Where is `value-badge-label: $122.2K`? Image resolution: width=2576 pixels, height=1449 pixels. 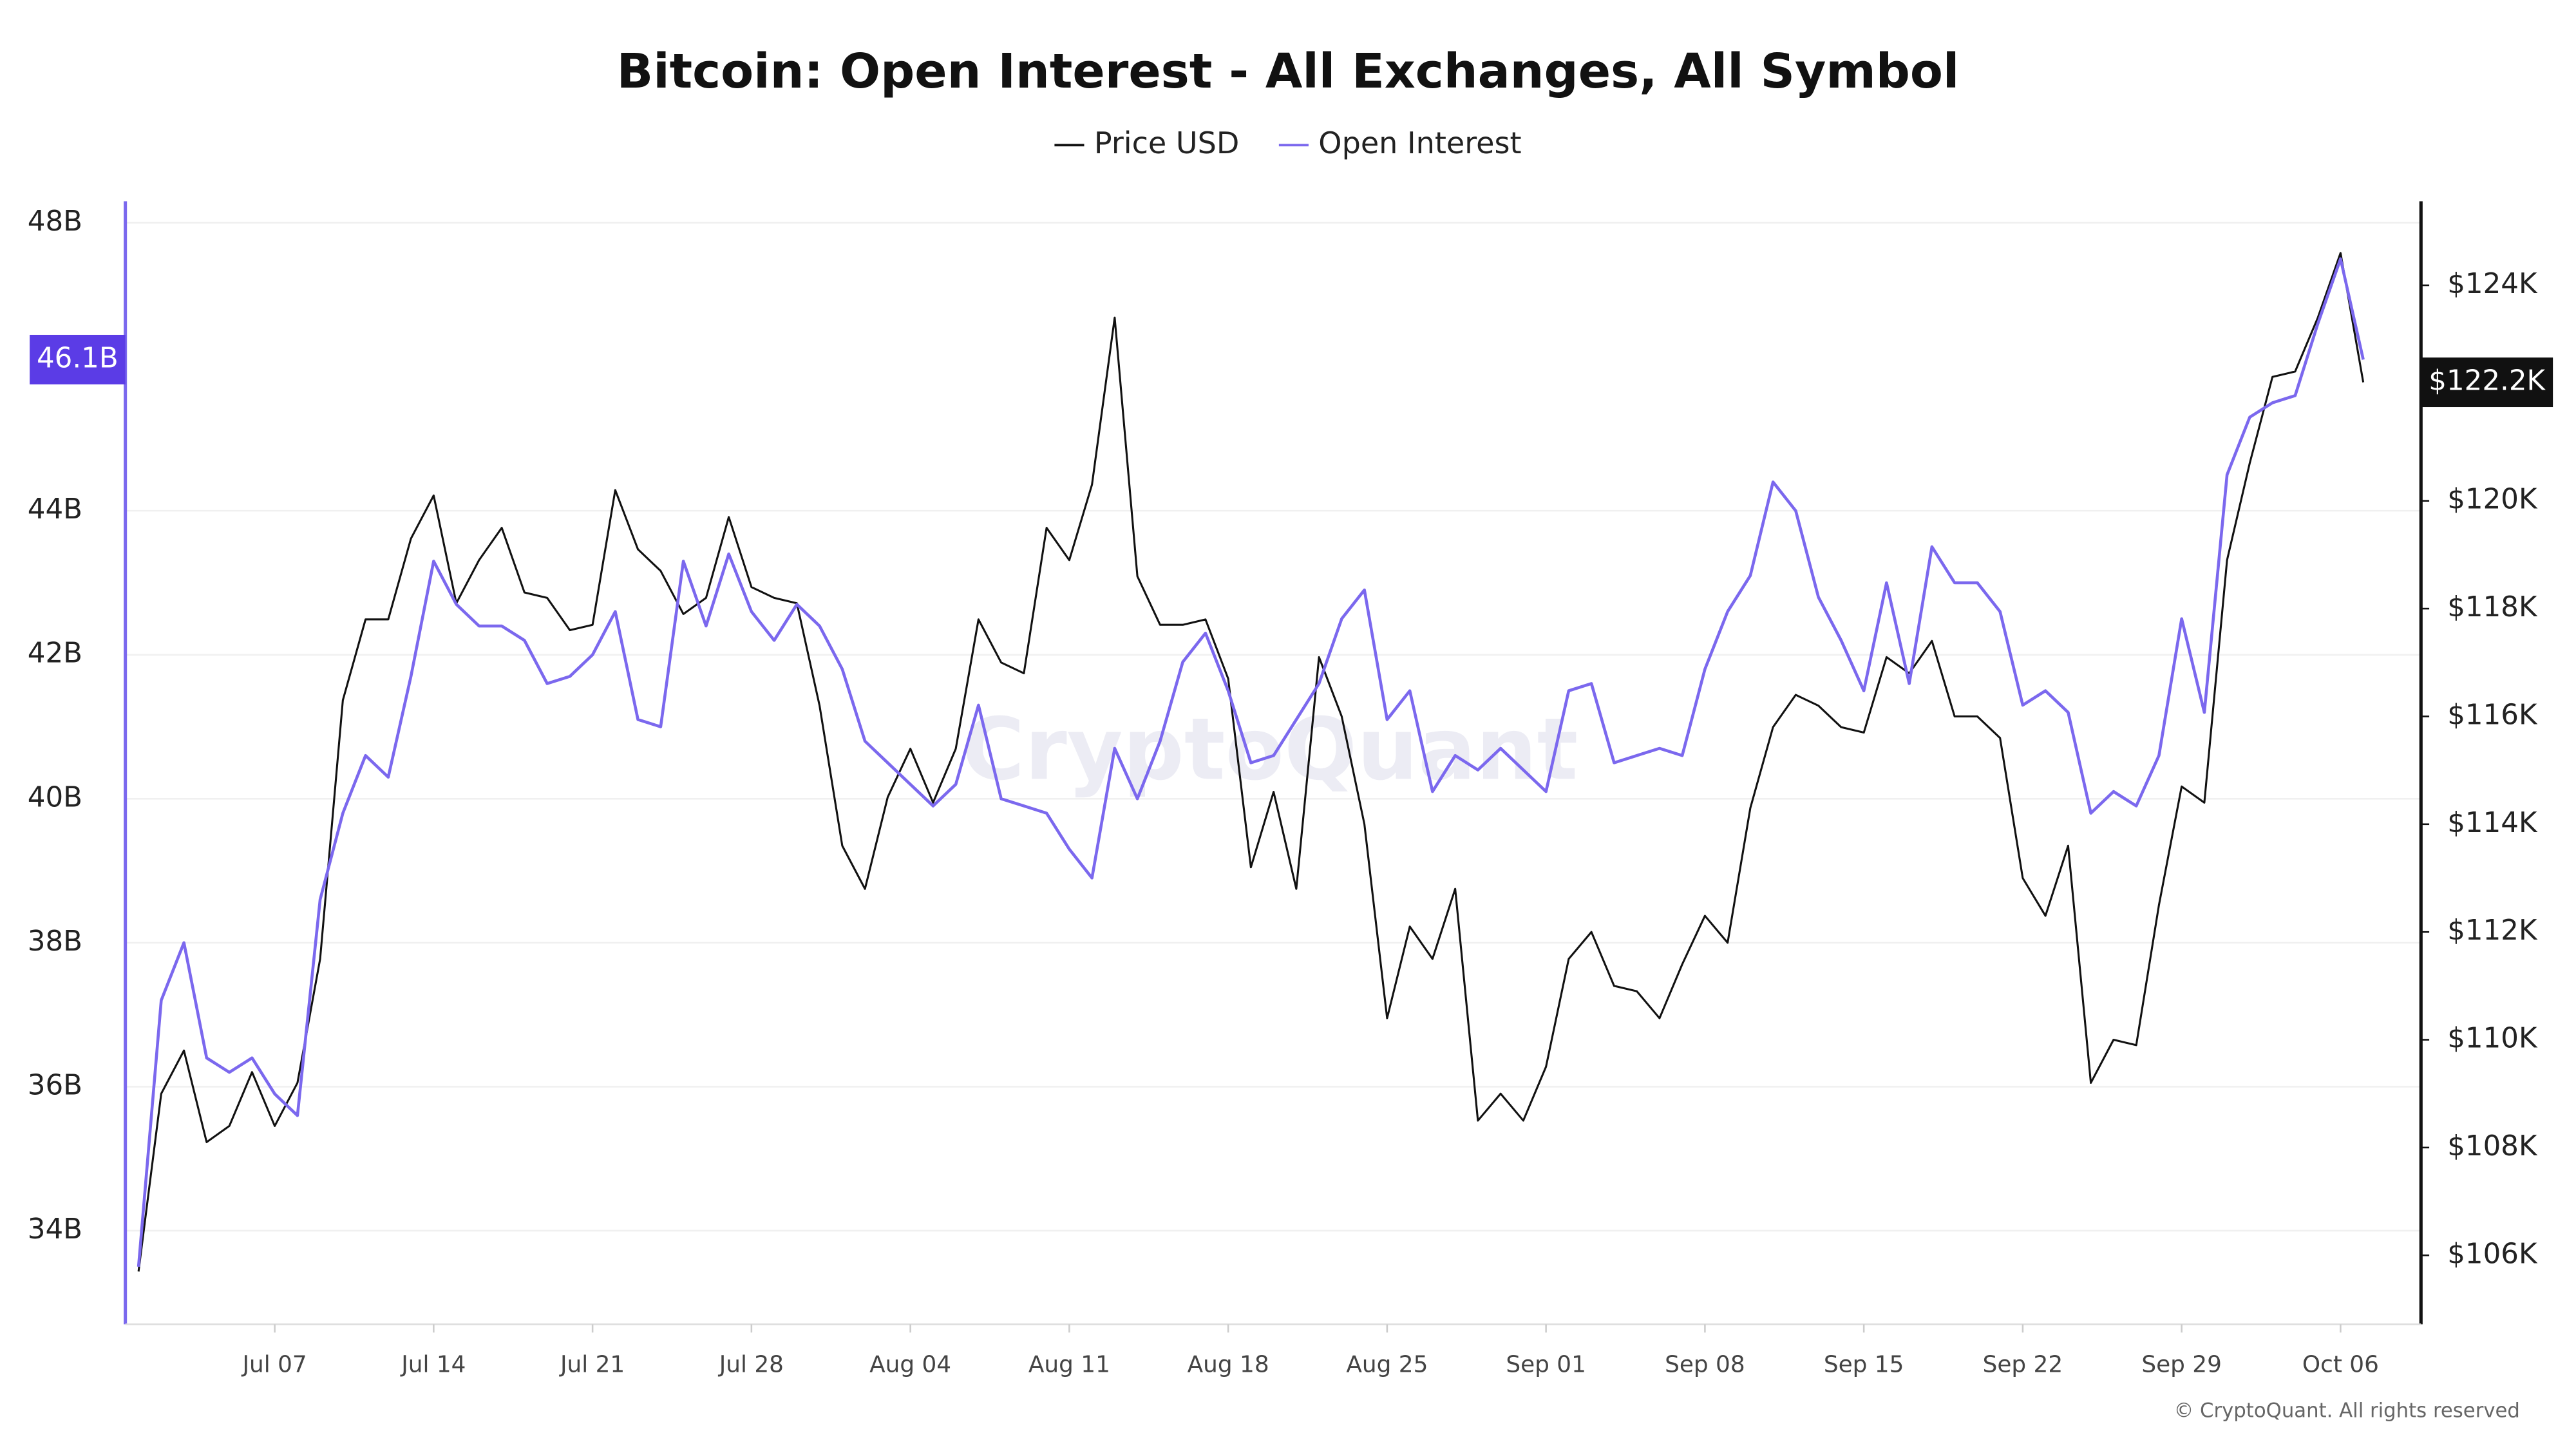 value-badge-label: $122.2K is located at coordinates (2487, 381).